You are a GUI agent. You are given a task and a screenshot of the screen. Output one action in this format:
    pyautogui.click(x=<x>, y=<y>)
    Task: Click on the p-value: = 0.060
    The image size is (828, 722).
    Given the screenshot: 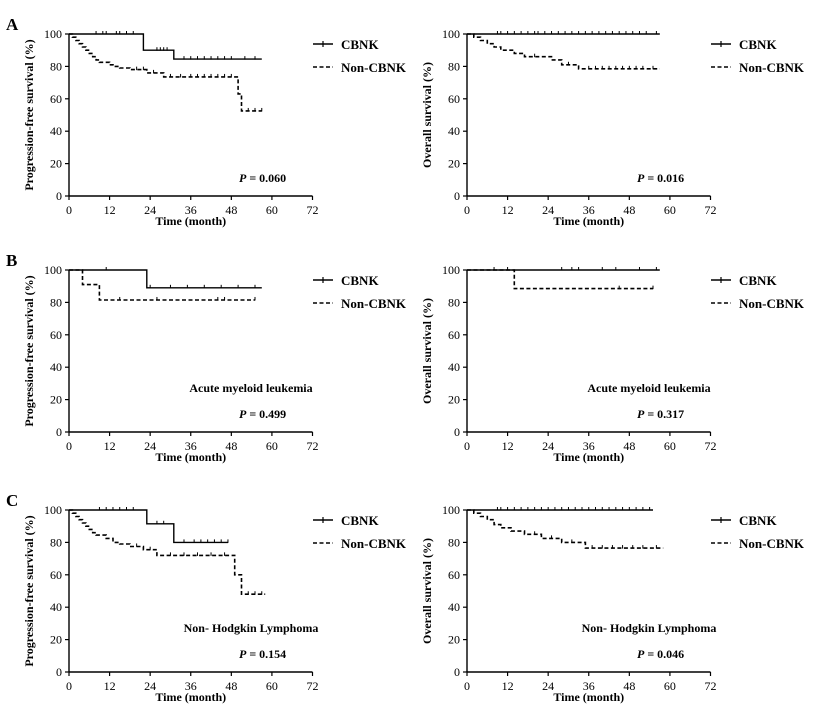 What is the action you would take?
    pyautogui.click(x=266, y=178)
    